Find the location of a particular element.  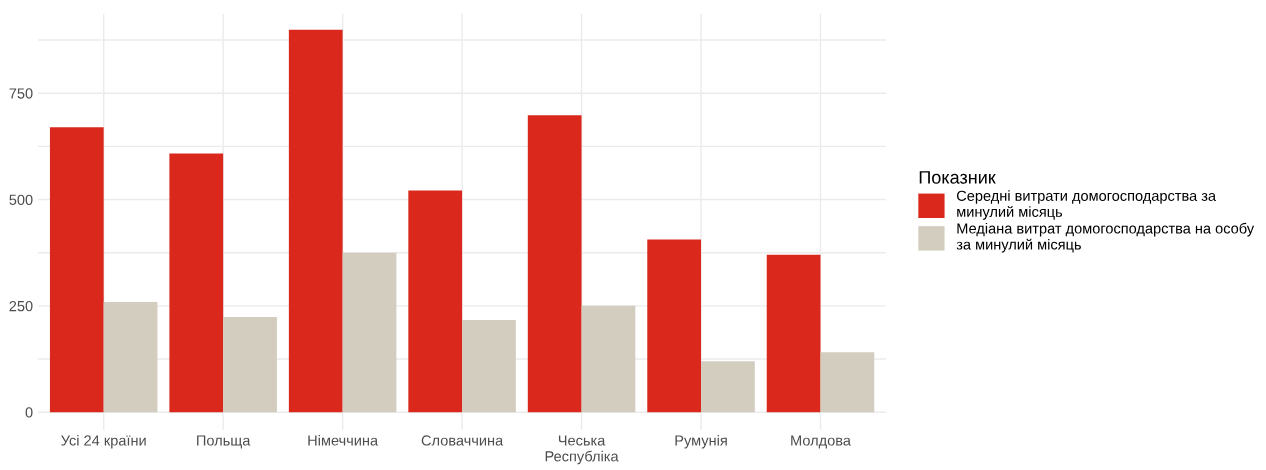

legend-title: Показник is located at coordinates (957, 177).